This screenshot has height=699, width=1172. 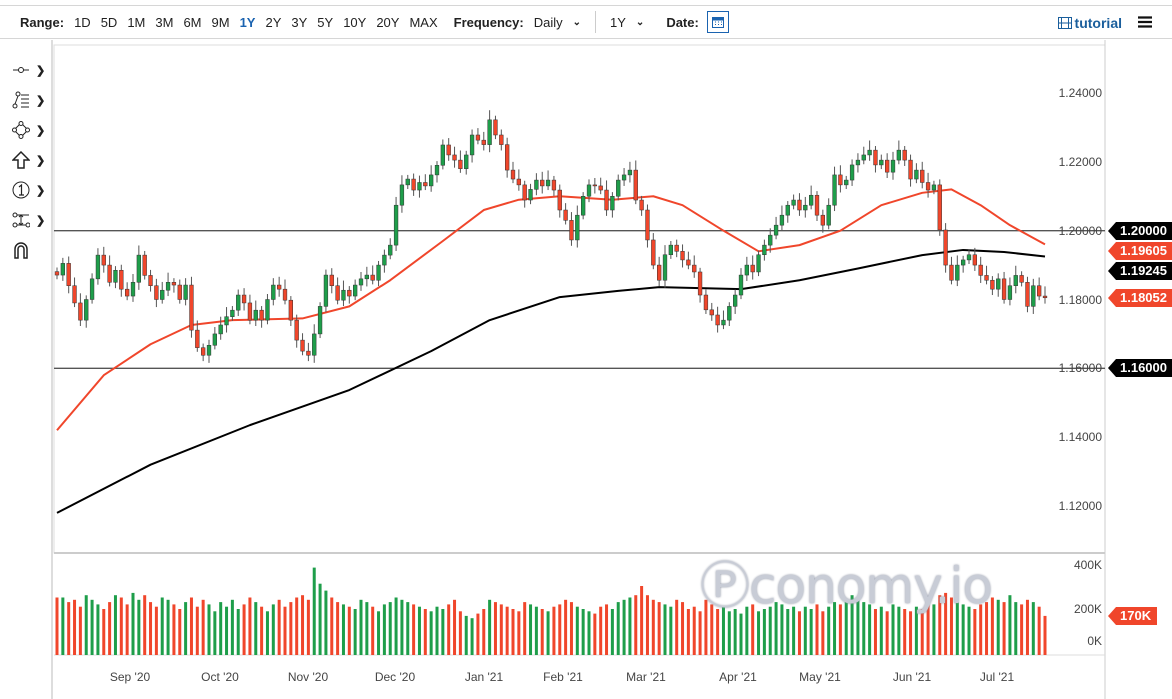 I want to click on drawing-tool-4: ❯, so click(x=26, y=190).